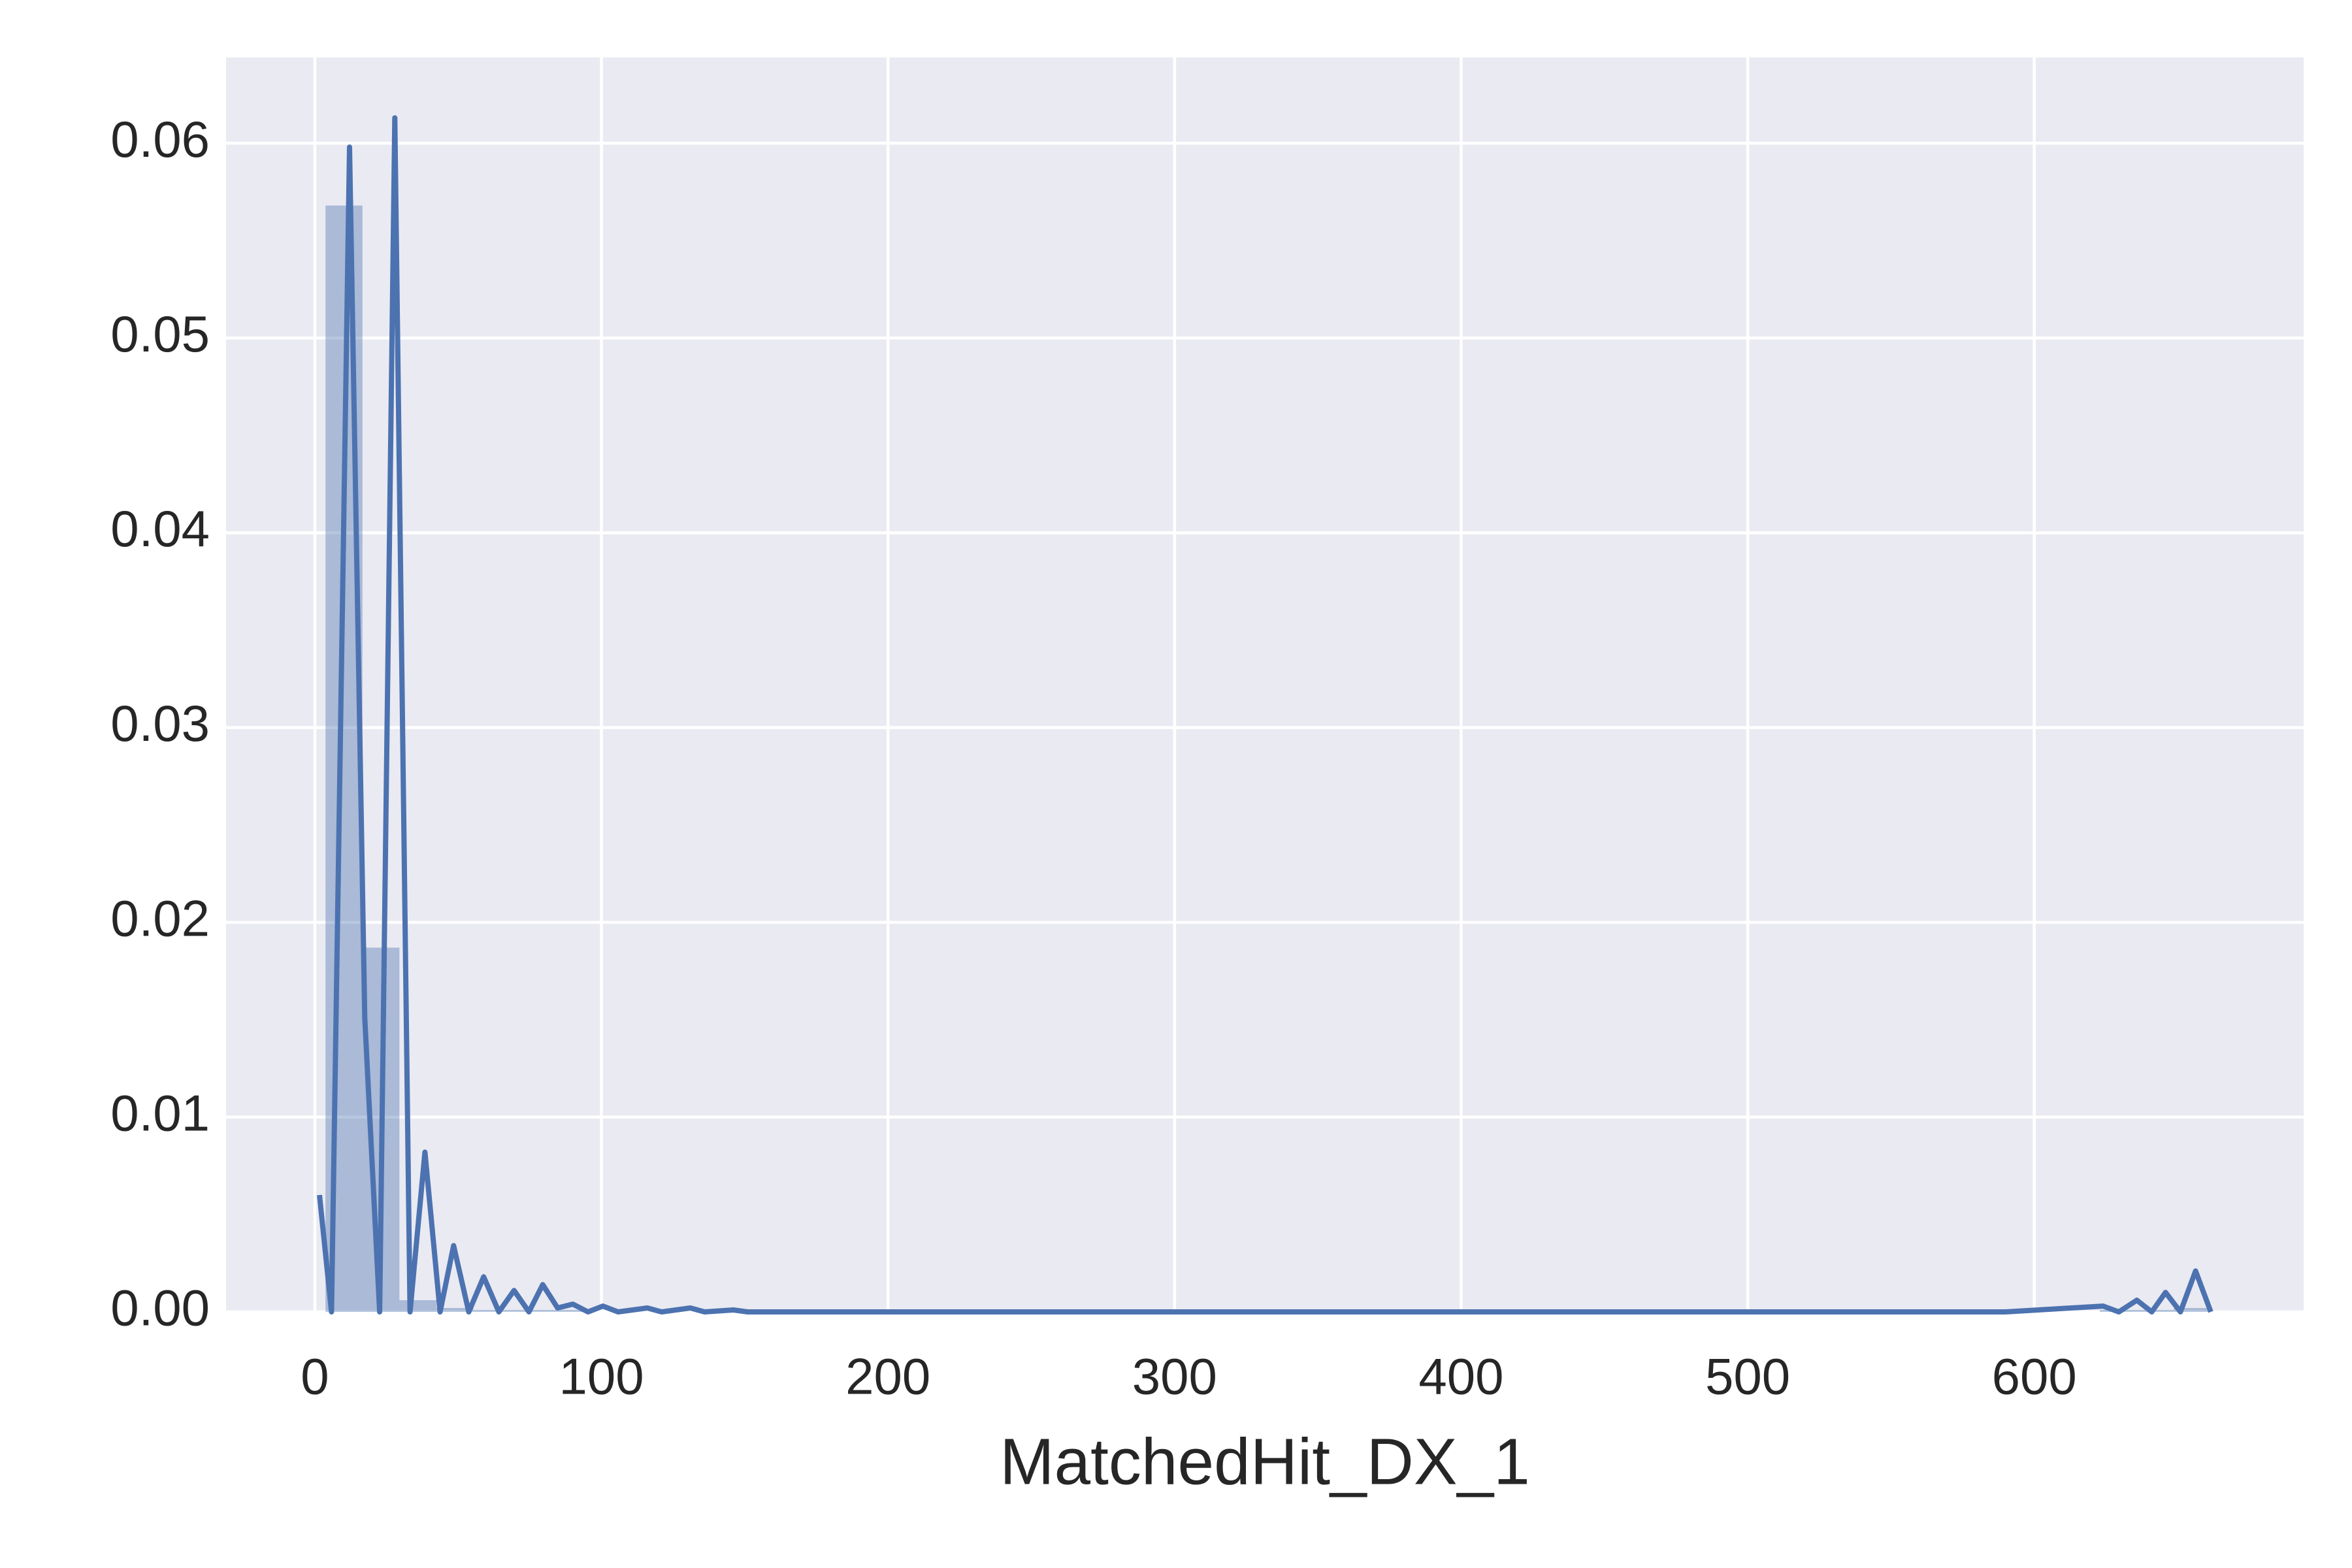 Image resolution: width=2352 pixels, height=1568 pixels. I want to click on x-tick-label: 600, so click(2034, 1376).